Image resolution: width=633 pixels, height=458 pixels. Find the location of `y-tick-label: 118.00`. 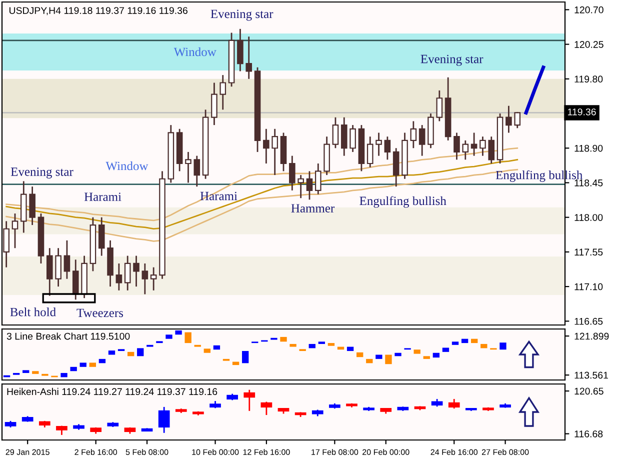

y-tick-label: 118.00 is located at coordinates (588, 217).